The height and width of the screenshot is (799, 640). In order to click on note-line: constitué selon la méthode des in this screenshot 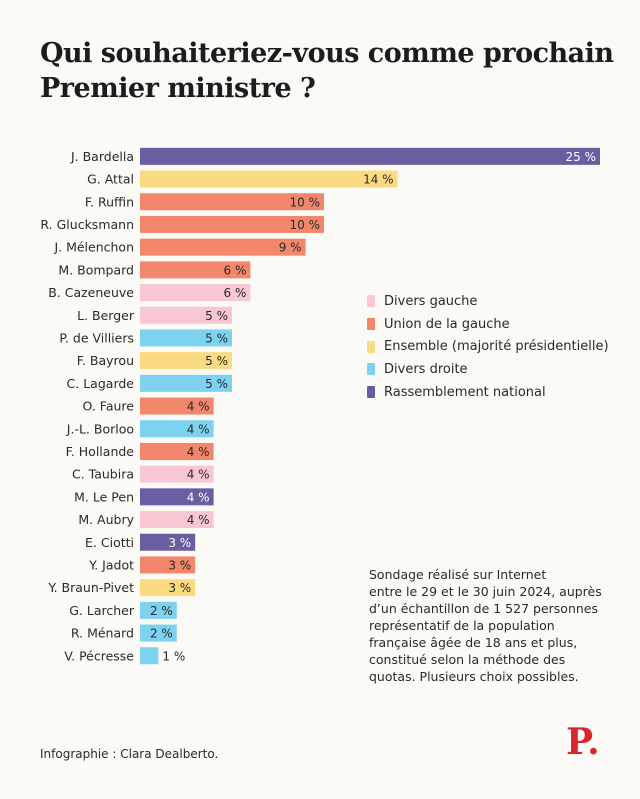, I will do `click(467, 659)`.